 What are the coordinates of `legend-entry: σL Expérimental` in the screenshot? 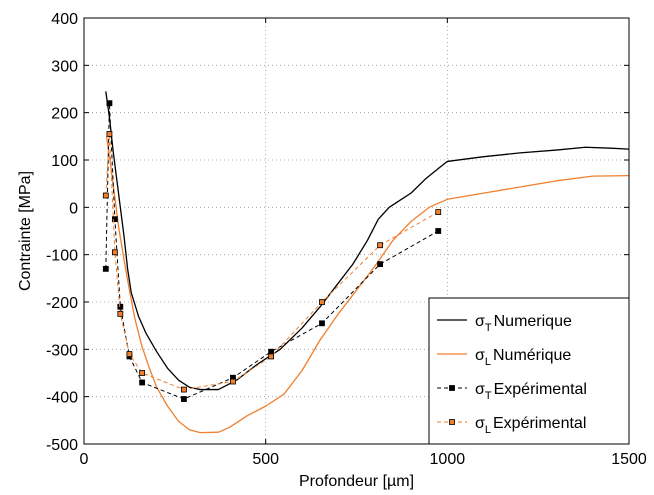 It's located at (511, 425).